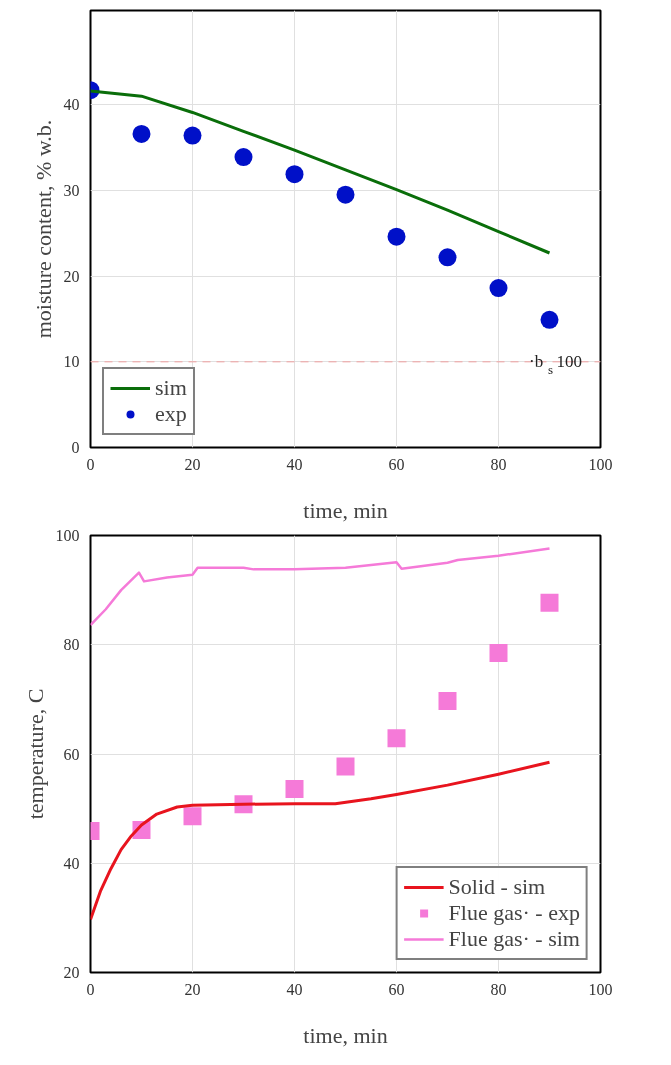 Image resolution: width=671 pixels, height=1065 pixels. Describe the element at coordinates (171, 388) in the screenshot. I see `legend-label: sim` at that location.